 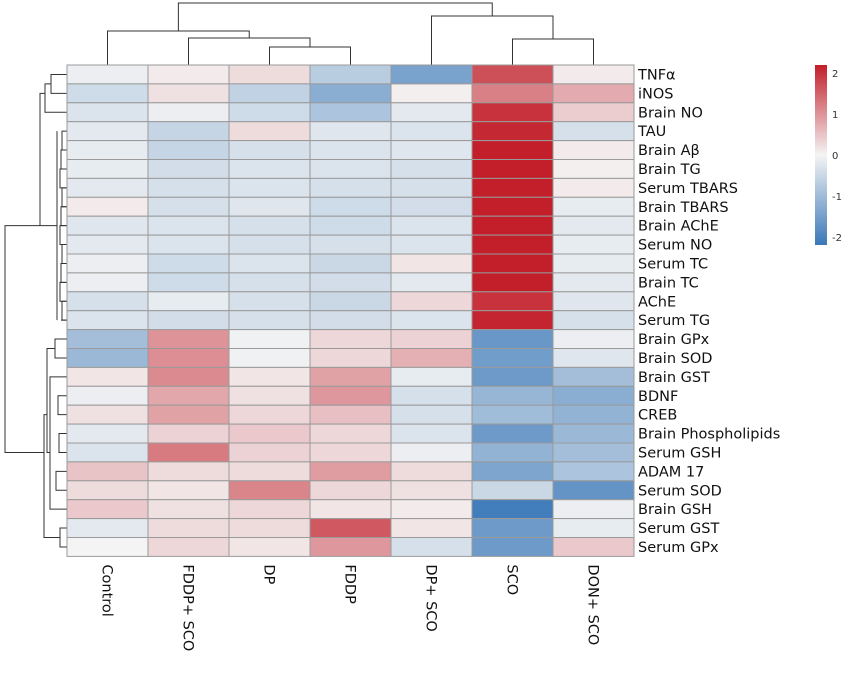 What do you see at coordinates (668, 283) in the screenshot?
I see `row-label: Brain TC` at bounding box center [668, 283].